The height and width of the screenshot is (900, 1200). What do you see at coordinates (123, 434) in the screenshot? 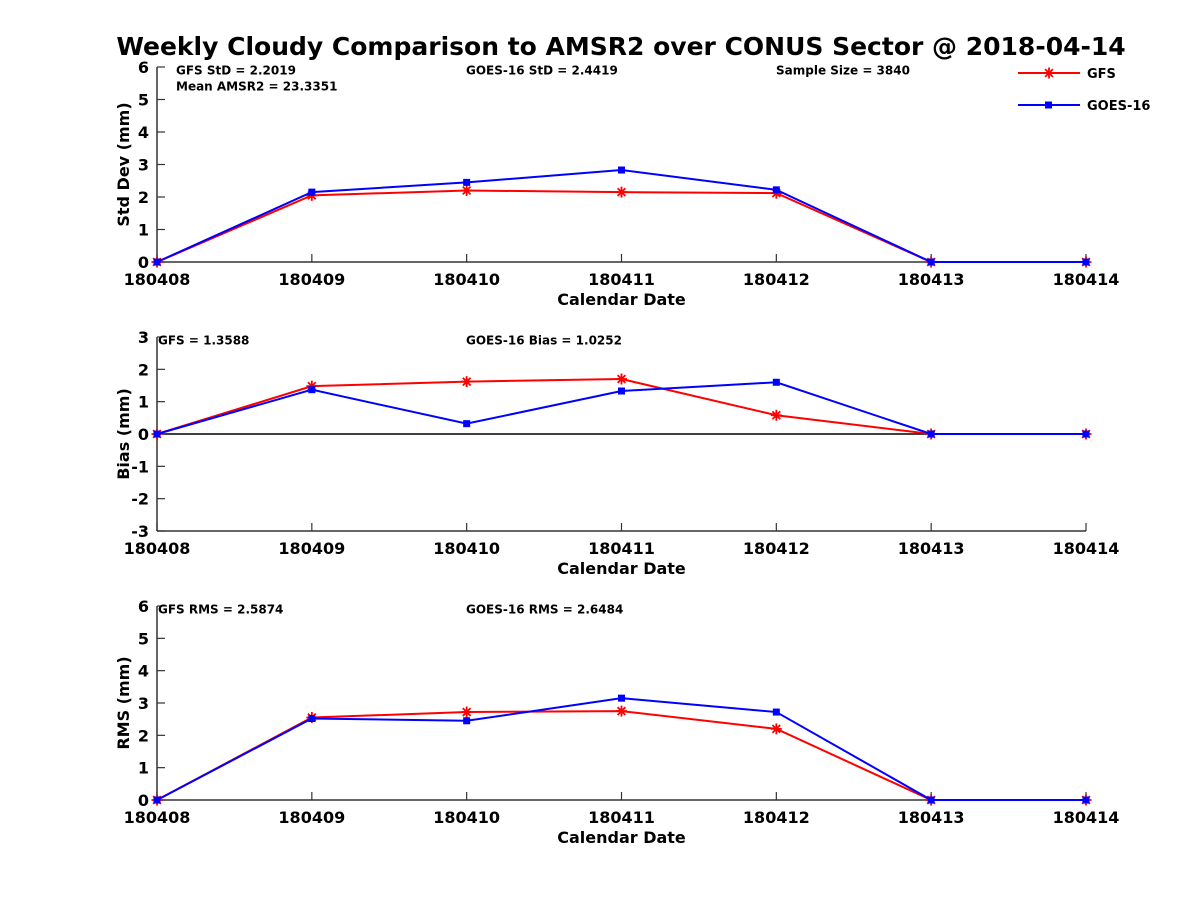
I see `y-axis-label: Bias (mm)` at bounding box center [123, 434].